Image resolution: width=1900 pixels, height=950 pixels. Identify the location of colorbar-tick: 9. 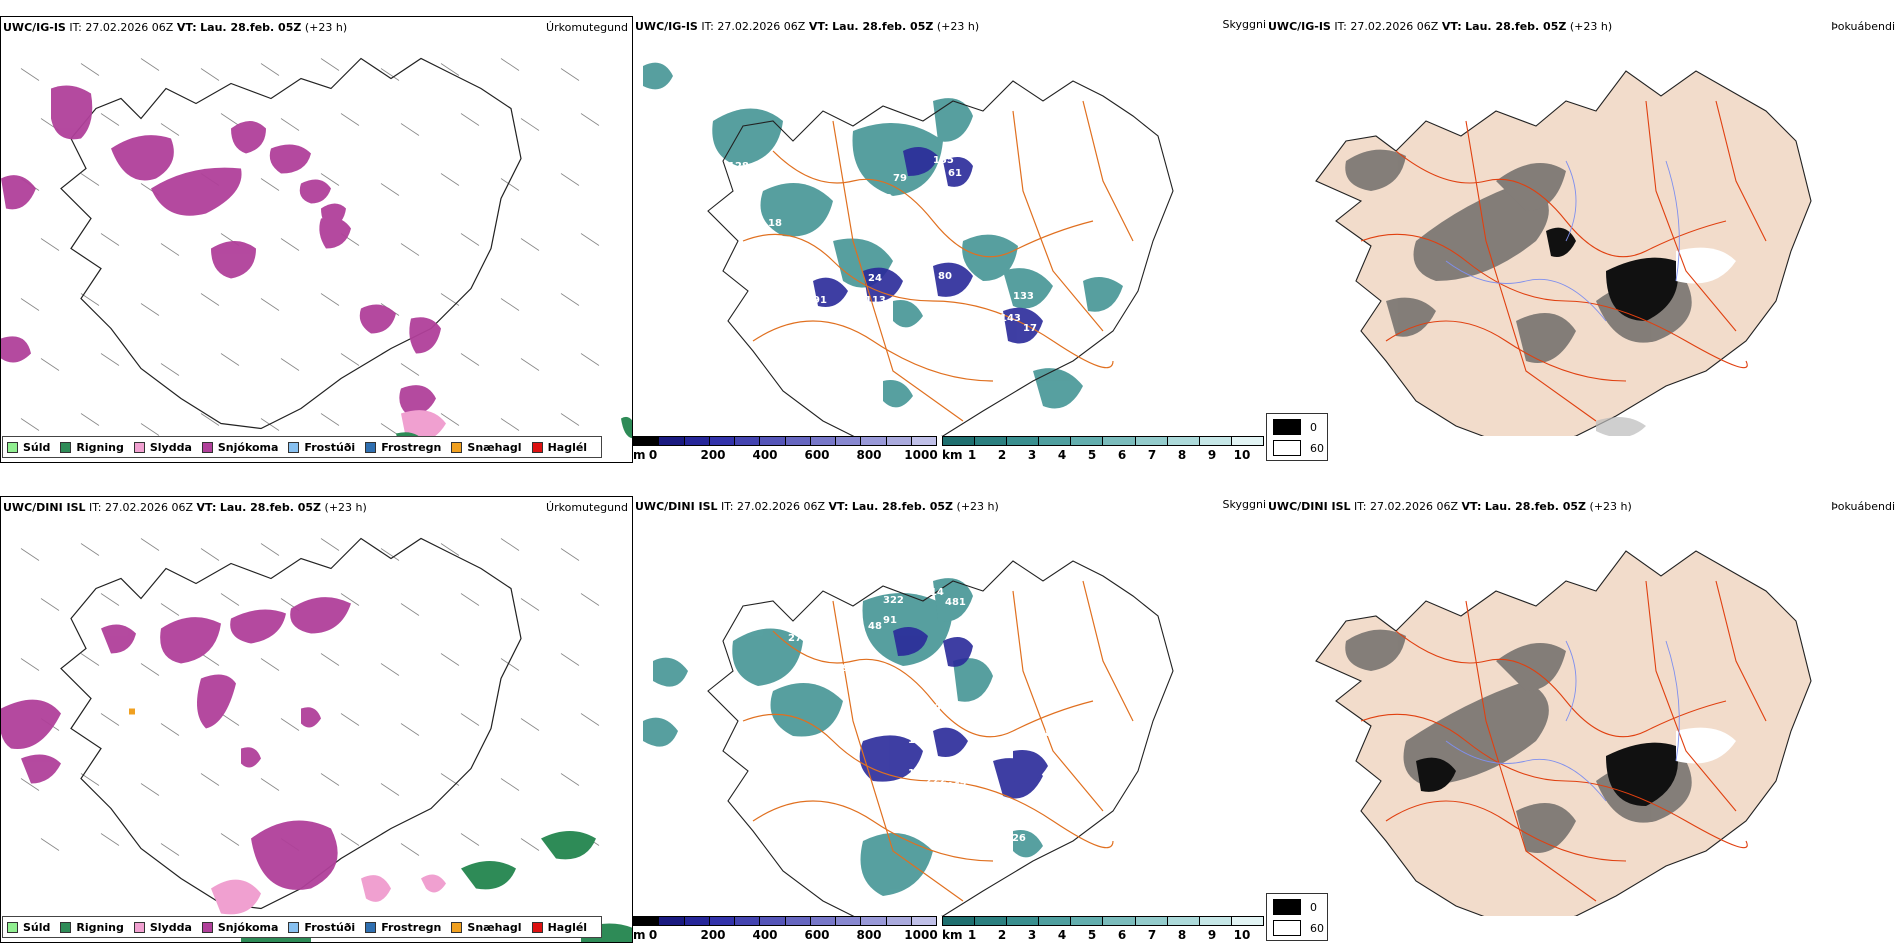
(1212, 935).